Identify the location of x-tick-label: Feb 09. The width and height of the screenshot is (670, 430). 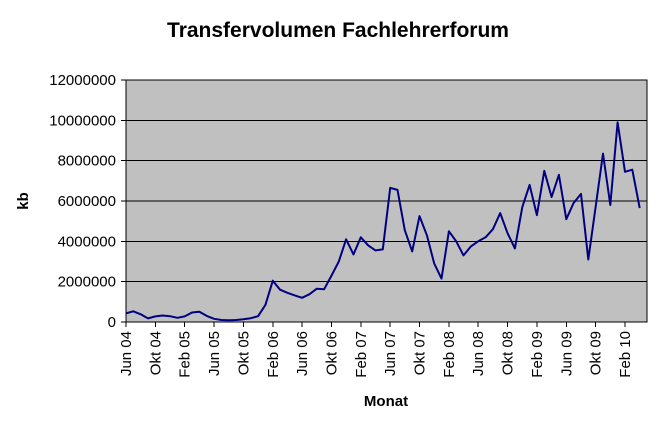
(537, 354).